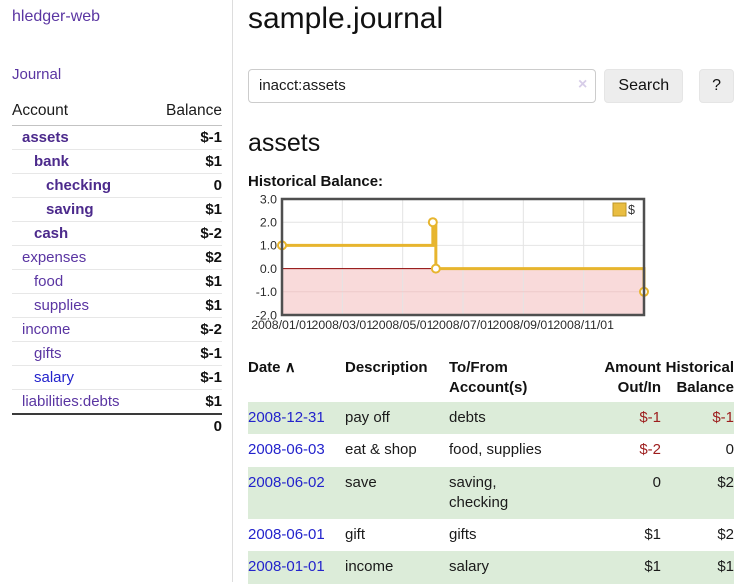  I want to click on account-link-salary: salary, so click(54, 377).